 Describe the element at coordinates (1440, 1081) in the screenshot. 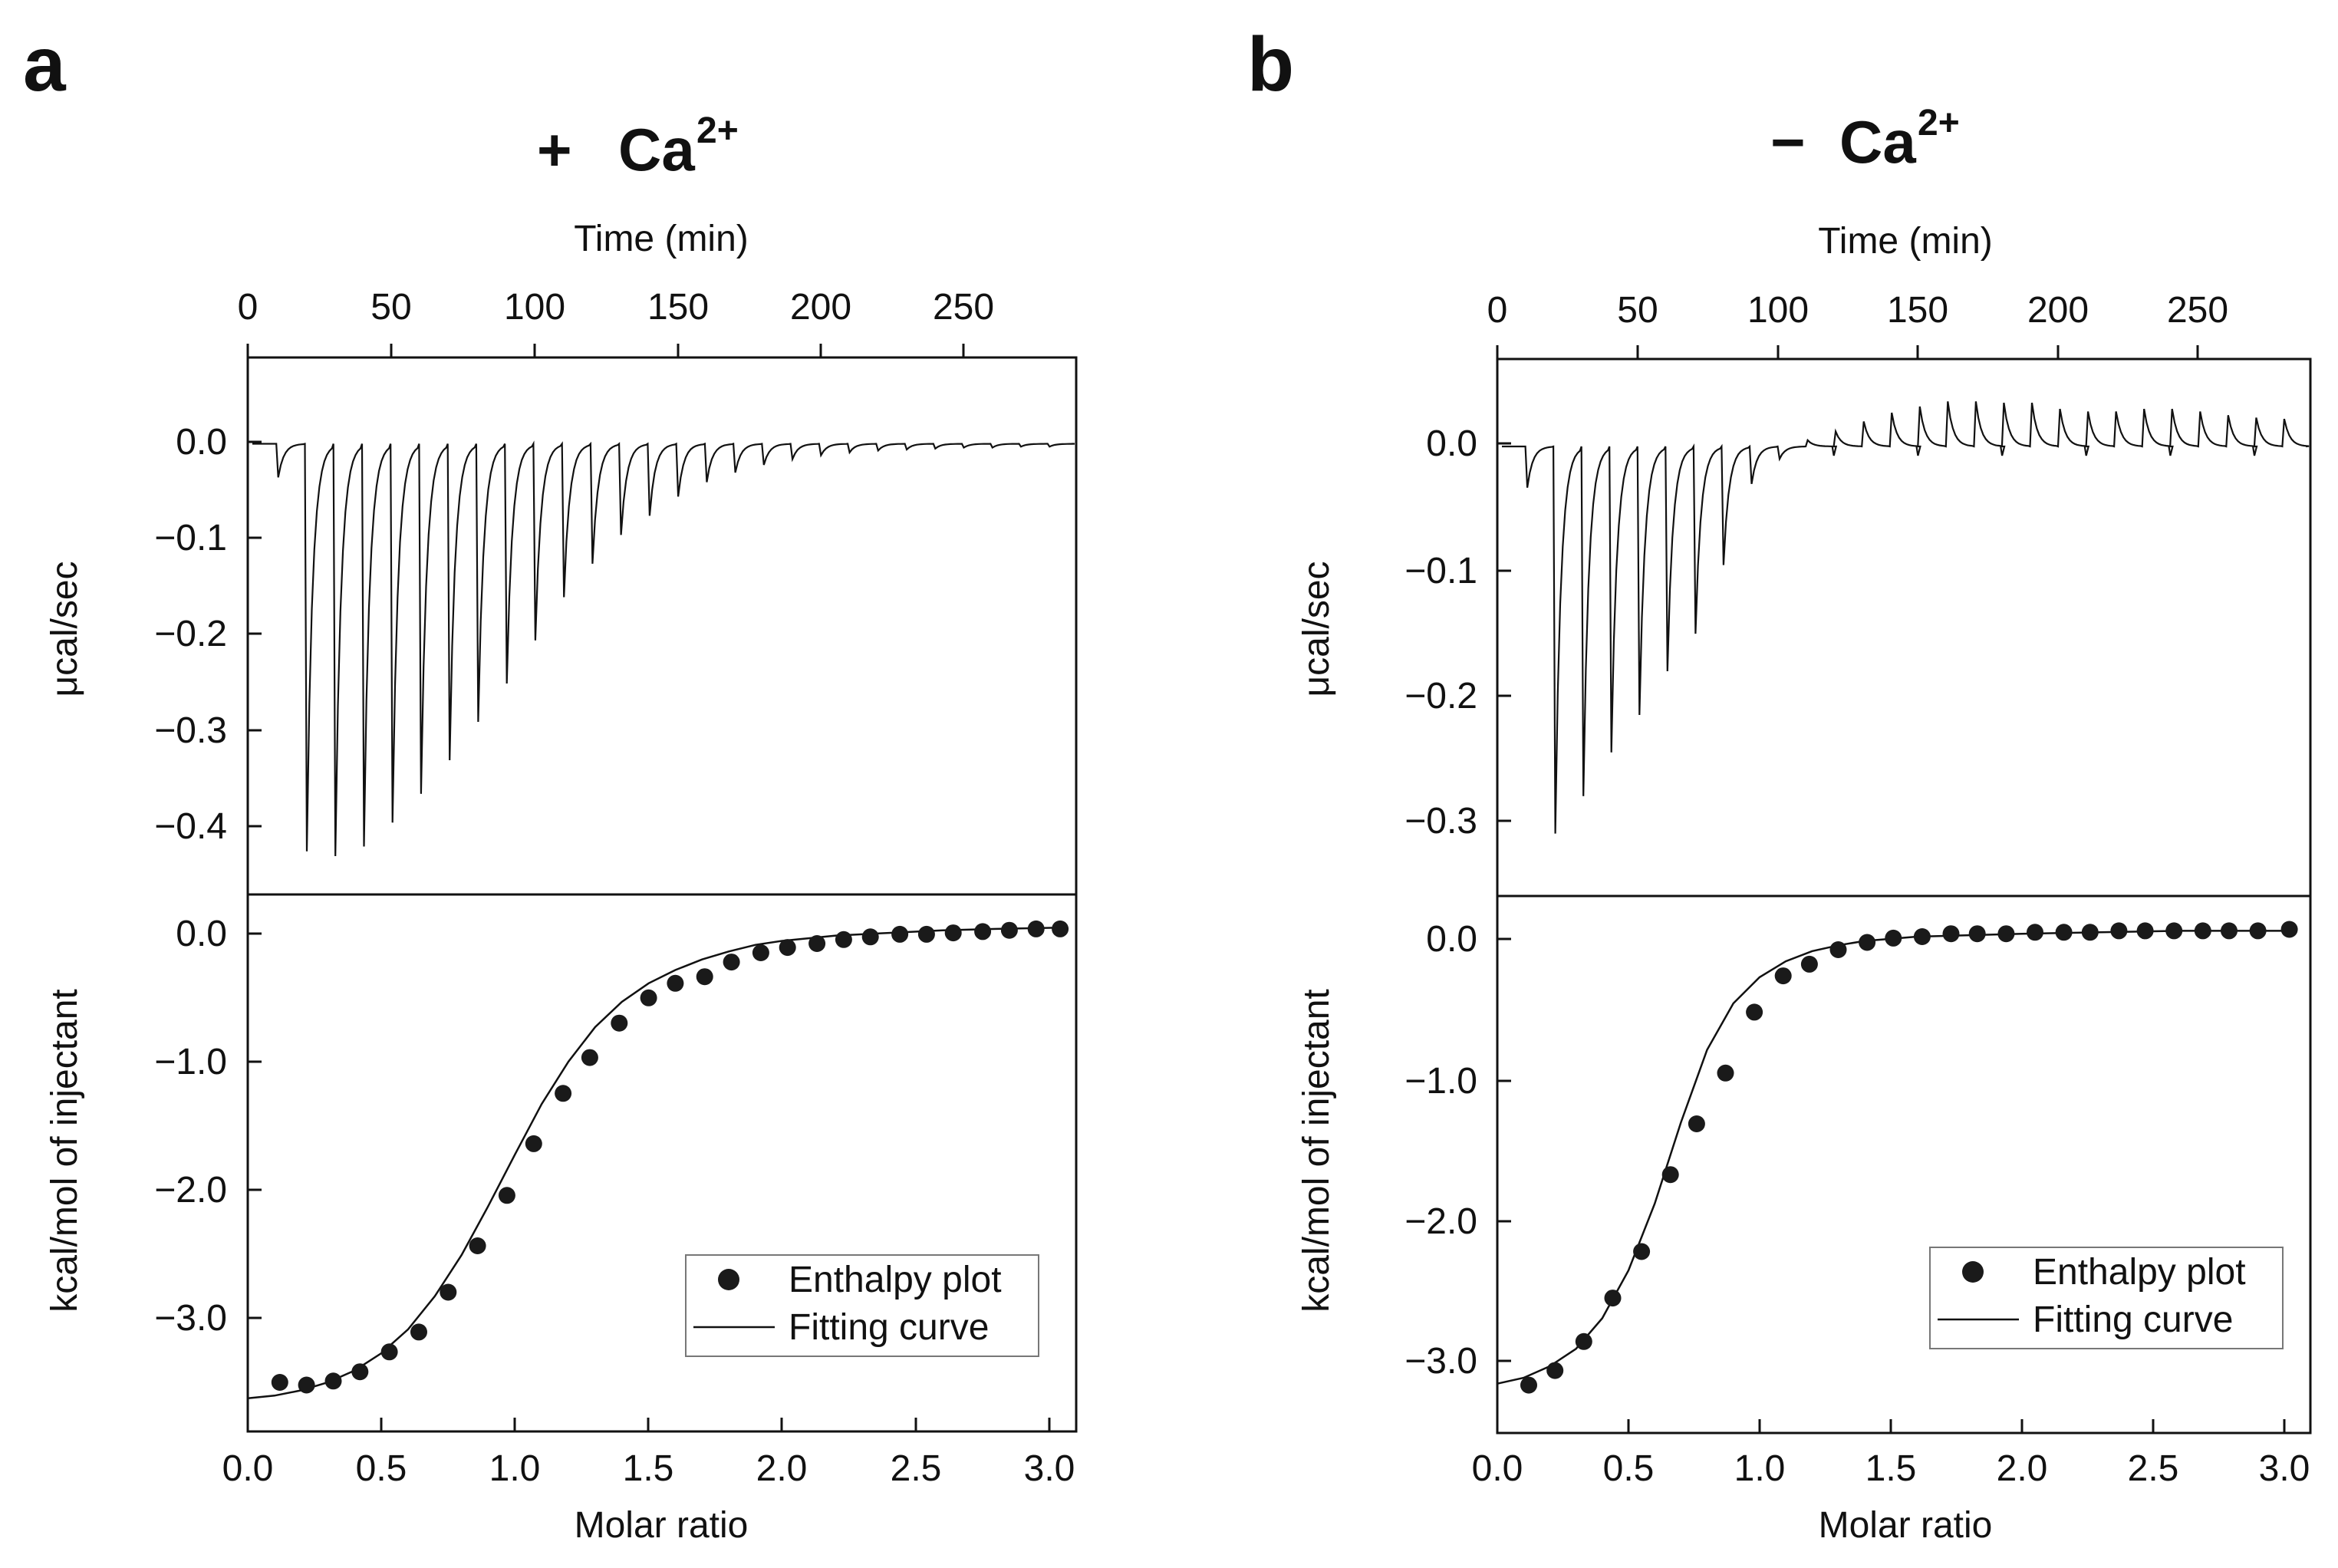

I see `kcal-tick-label: −1.0` at that location.